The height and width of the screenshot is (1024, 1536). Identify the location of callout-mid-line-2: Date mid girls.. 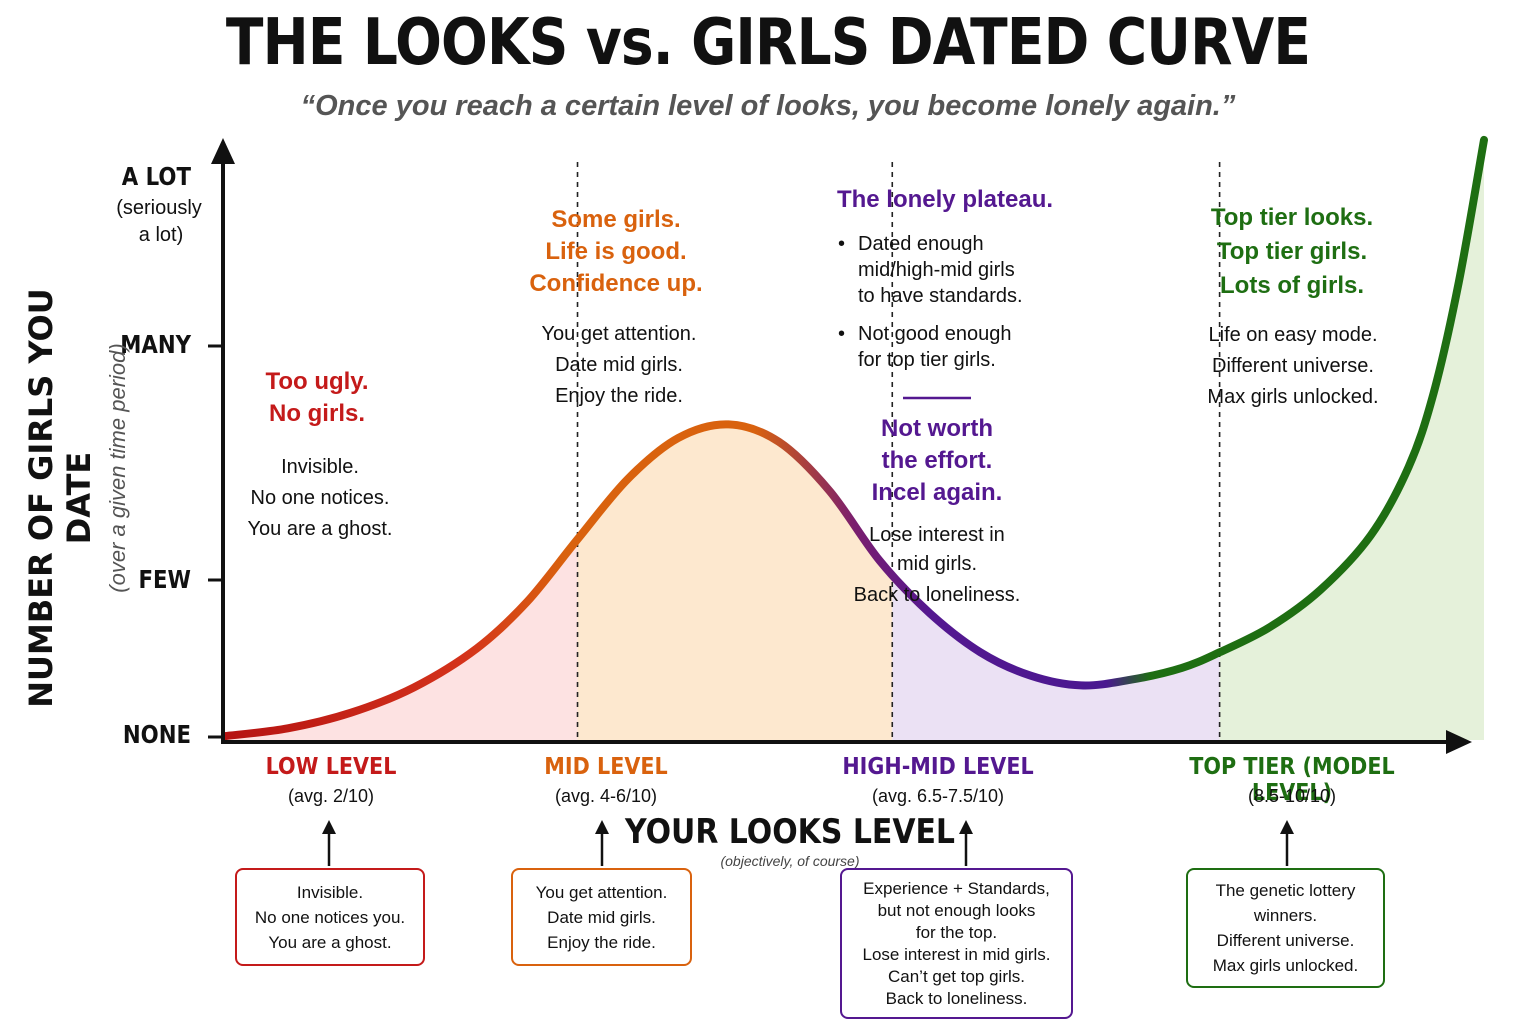
(601, 917).